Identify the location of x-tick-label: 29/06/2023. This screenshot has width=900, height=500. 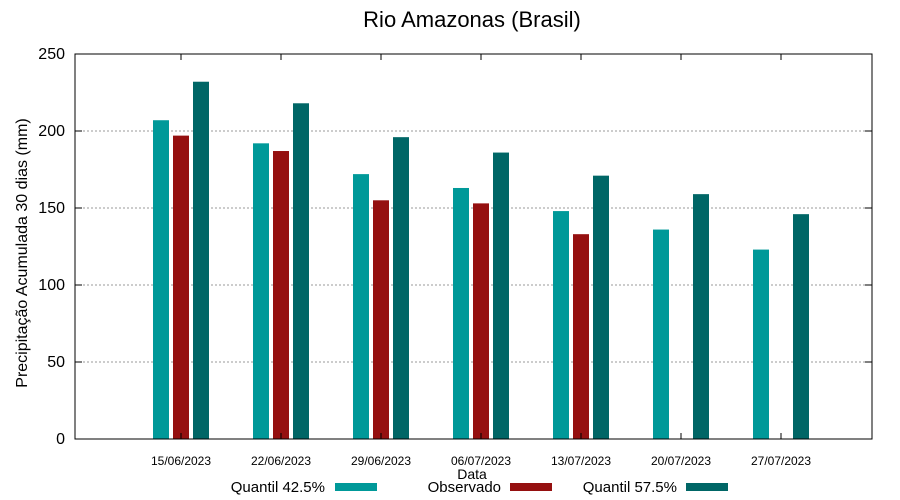
(381, 461).